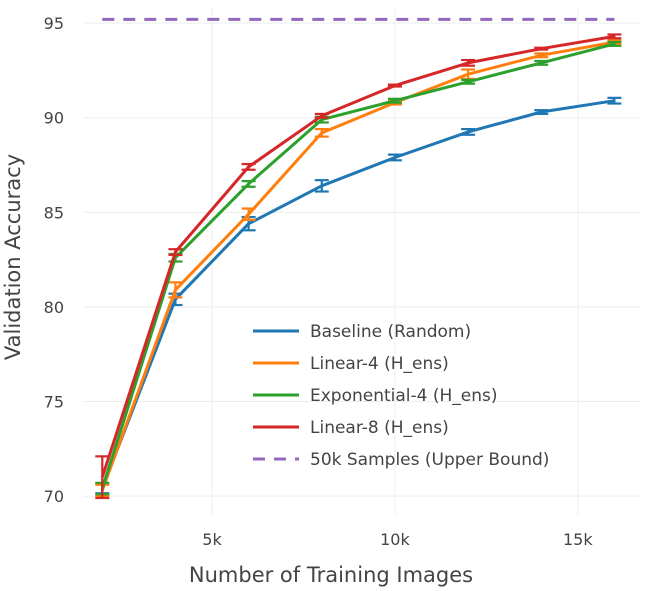  What do you see at coordinates (54, 260) in the screenshot?
I see `y-axis-ticks: 70 75 80 85 90 95` at bounding box center [54, 260].